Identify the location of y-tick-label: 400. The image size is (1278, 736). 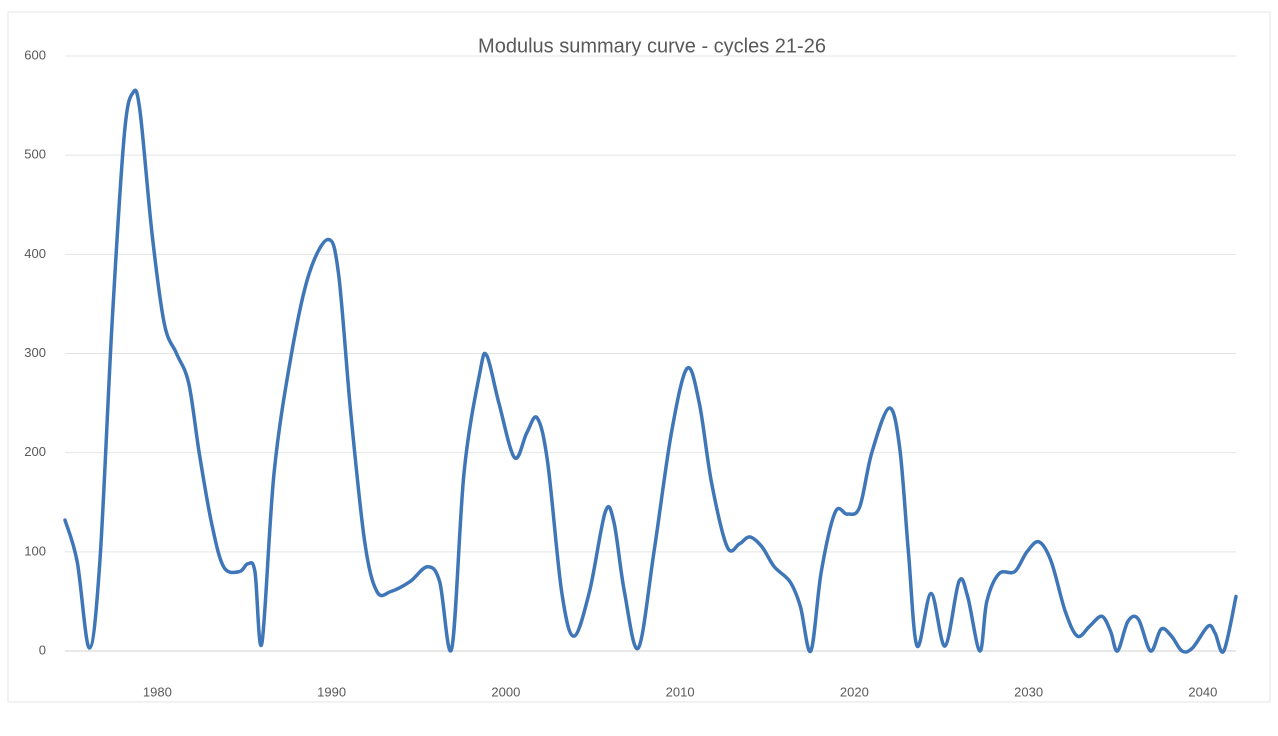
(35, 253).